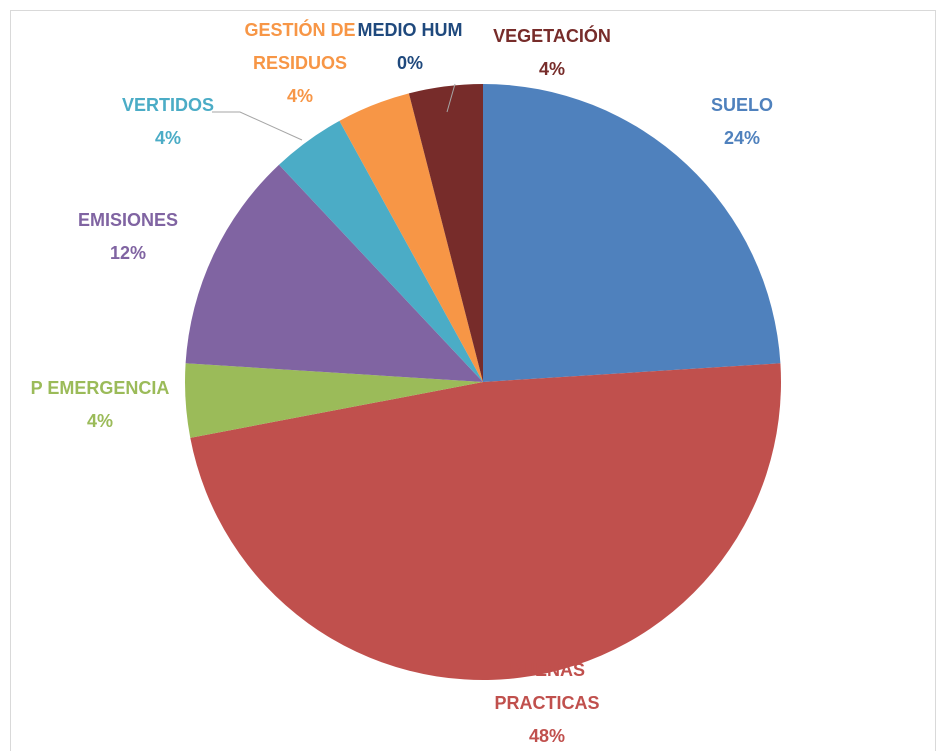  What do you see at coordinates (547, 686) in the screenshot?
I see `label-name: BUENAS PRACTICAS` at bounding box center [547, 686].